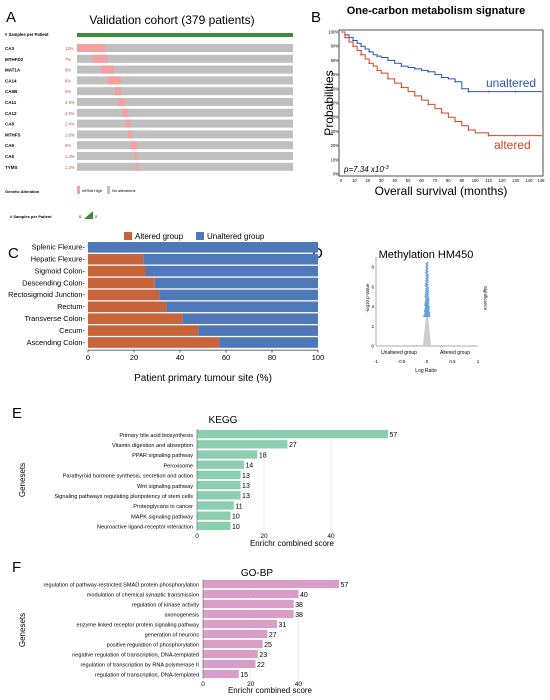 The height and width of the screenshot is (700, 550). I want to click on panel-b-ytick: 60%, so click(335, 88).